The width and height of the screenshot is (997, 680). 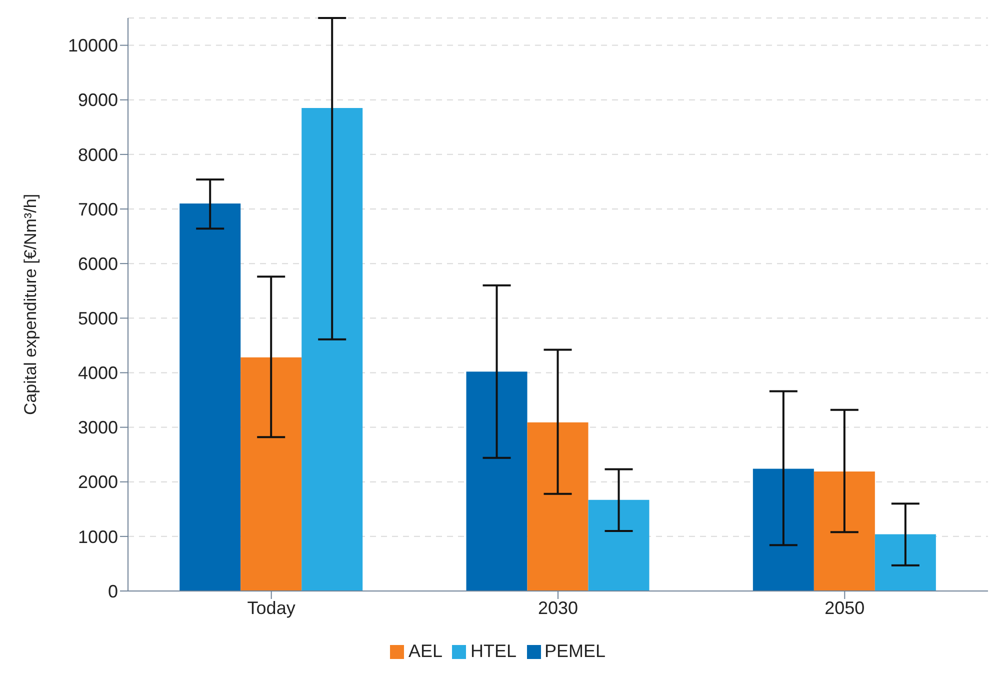 What do you see at coordinates (30, 305) in the screenshot?
I see `y-axis-title: Capital expenditure [€/Nm³/h]` at bounding box center [30, 305].